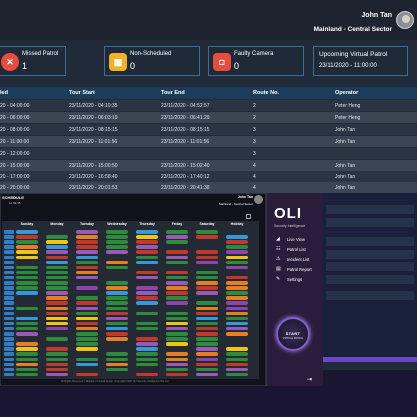  I want to click on non-scheduled-card: ▦ Non-Scheduled 0, so click(152, 61).